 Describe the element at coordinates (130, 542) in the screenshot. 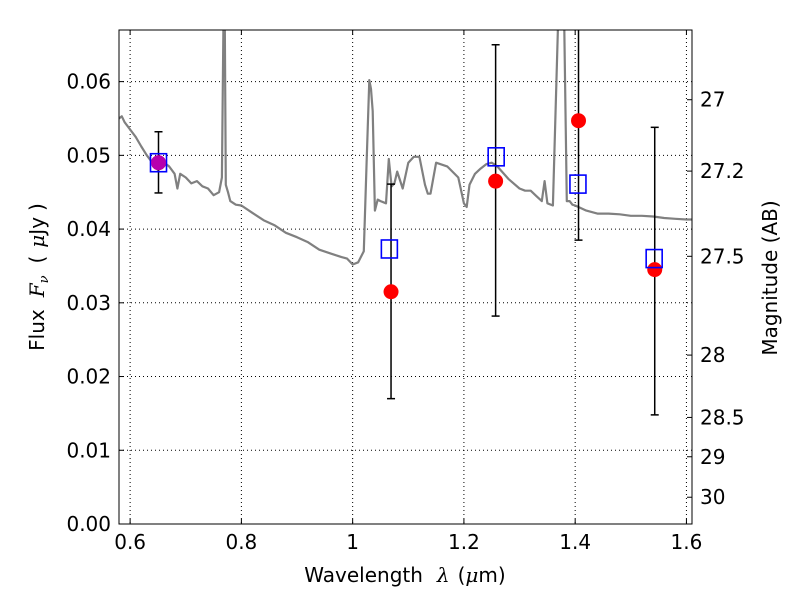

I see `x-tick-label: 0.6` at that location.